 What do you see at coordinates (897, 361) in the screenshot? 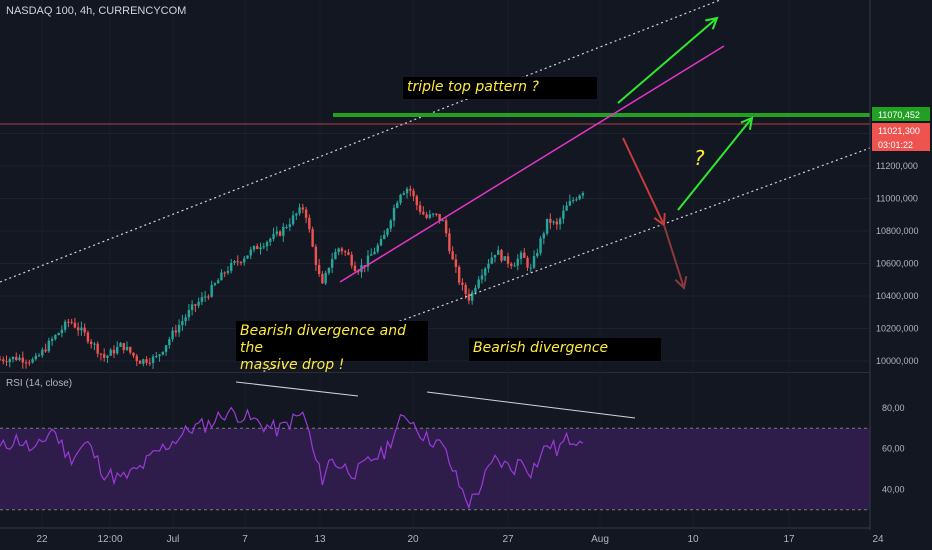
I see `price-tick-label: 10000,000` at bounding box center [897, 361].